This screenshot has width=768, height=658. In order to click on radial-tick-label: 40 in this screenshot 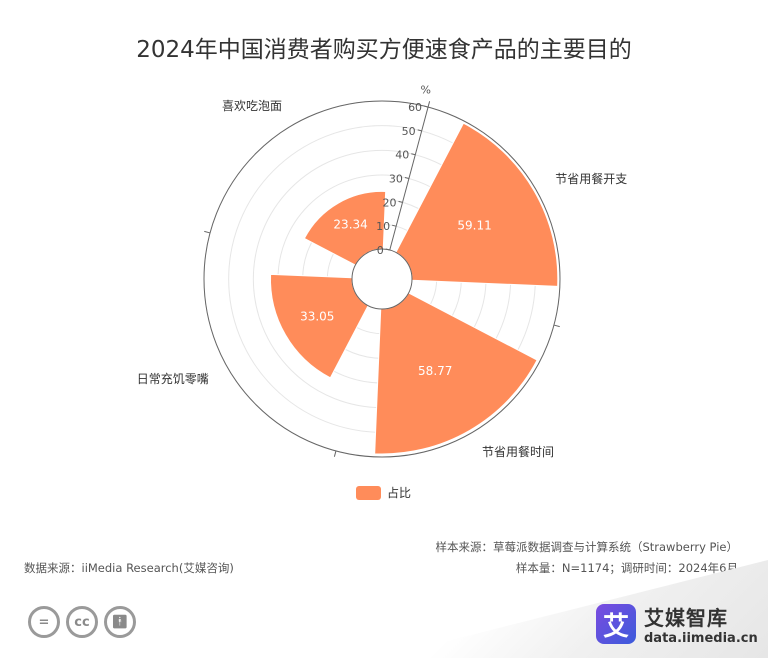, I will do `click(402, 155)`.